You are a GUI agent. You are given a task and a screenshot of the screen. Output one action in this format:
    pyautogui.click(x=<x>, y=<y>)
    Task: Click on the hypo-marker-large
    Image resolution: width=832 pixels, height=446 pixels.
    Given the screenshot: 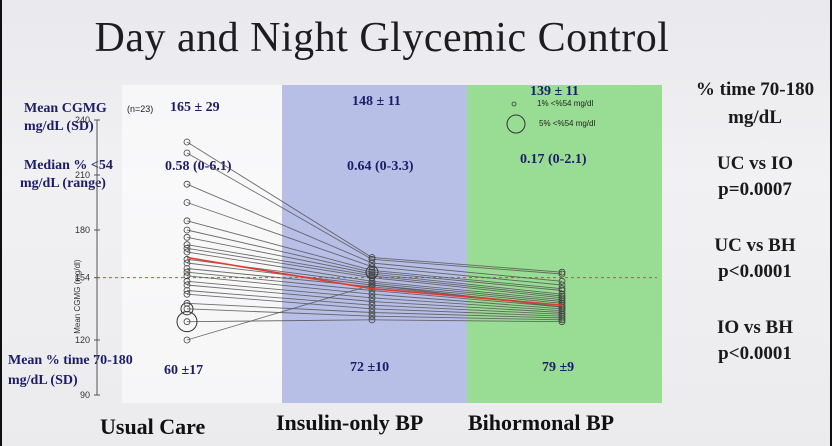 What is the action you would take?
    pyautogui.click(x=187, y=322)
    